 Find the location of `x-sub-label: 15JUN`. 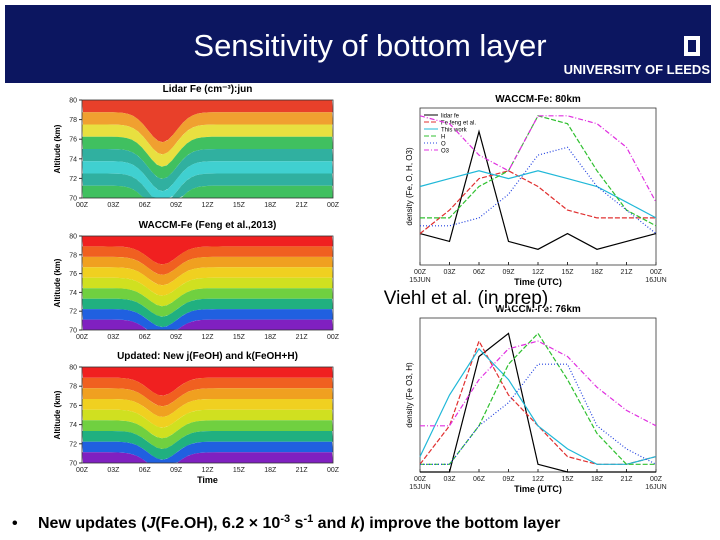

x-sub-label: 15JUN is located at coordinates (419, 280).